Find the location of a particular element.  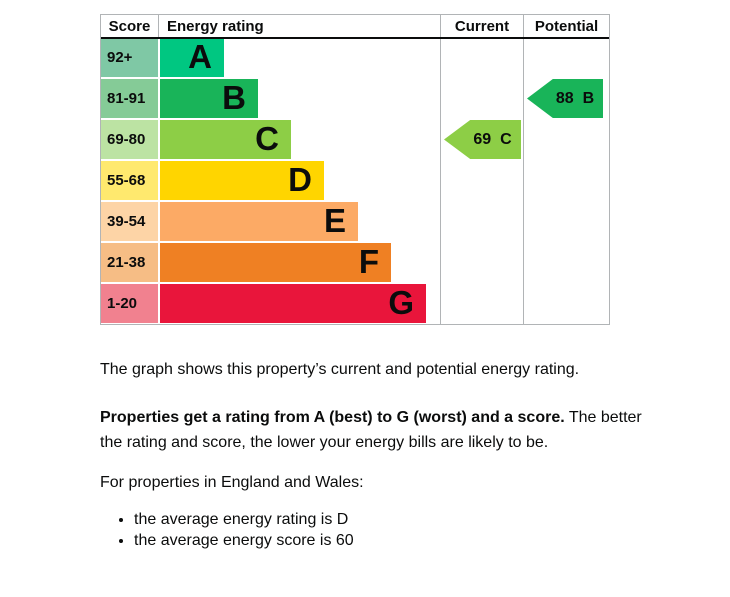

column-header-current: Current is located at coordinates (482, 26).